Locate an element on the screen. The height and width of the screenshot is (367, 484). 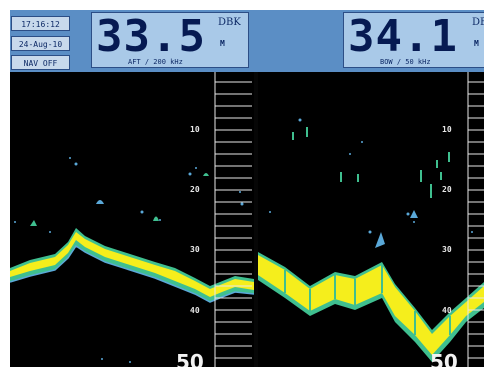
bow-unit: DB is located at coordinates (478, 22).